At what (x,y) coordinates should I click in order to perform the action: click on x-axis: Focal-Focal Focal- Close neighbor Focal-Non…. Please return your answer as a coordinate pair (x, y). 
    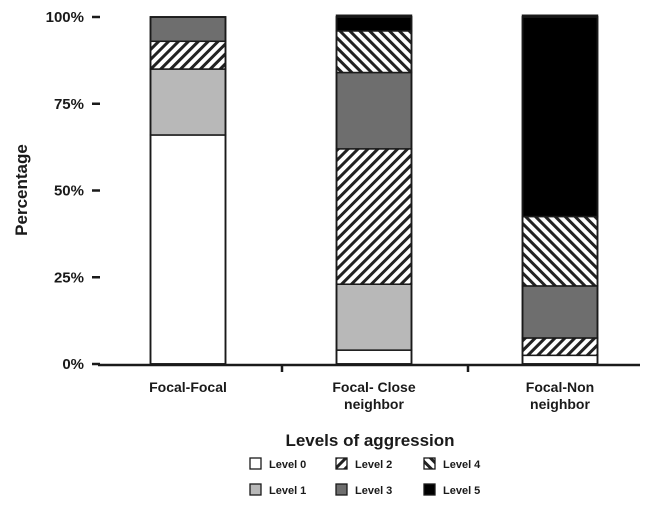
    Looking at the image, I should click on (369, 387).